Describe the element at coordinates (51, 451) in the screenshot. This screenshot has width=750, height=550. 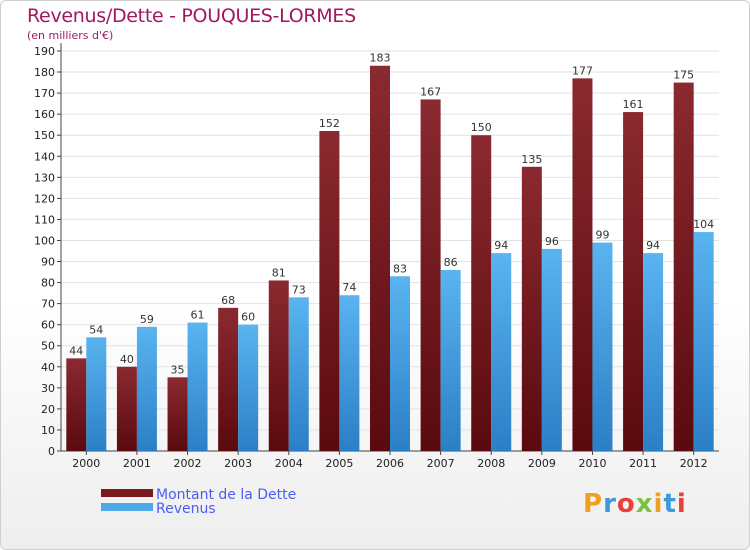
I see `y-tick-label: 0` at that location.